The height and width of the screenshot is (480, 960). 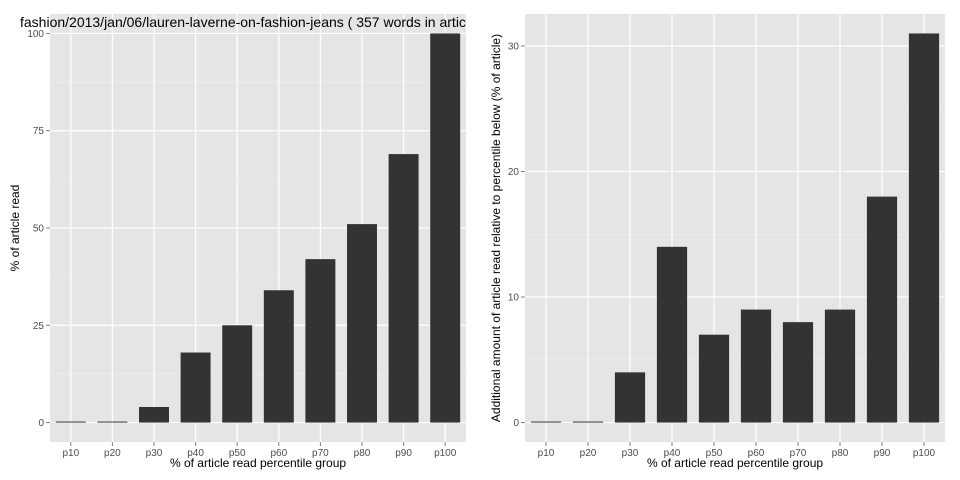 I want to click on y-tick-label: 20, so click(x=514, y=172).